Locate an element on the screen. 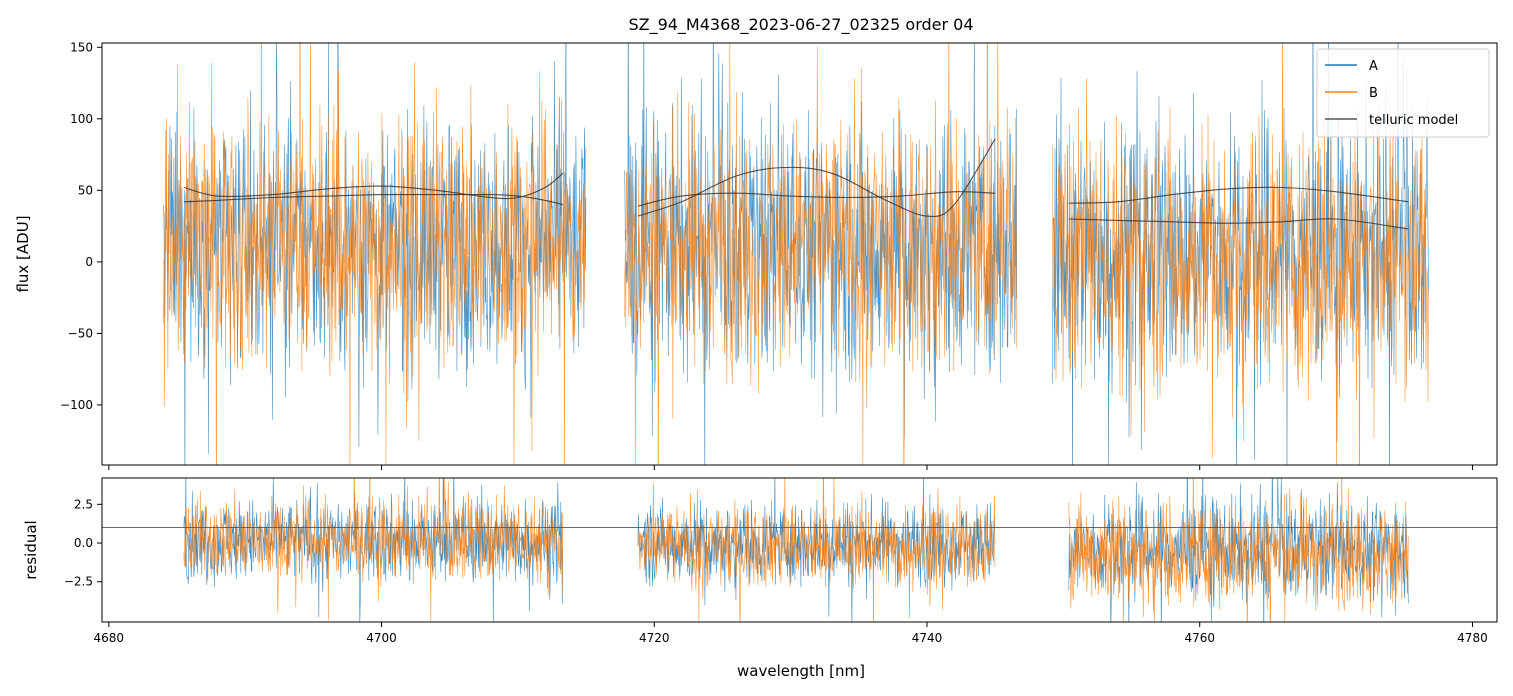  legend-label-a: A is located at coordinates (1373, 66).